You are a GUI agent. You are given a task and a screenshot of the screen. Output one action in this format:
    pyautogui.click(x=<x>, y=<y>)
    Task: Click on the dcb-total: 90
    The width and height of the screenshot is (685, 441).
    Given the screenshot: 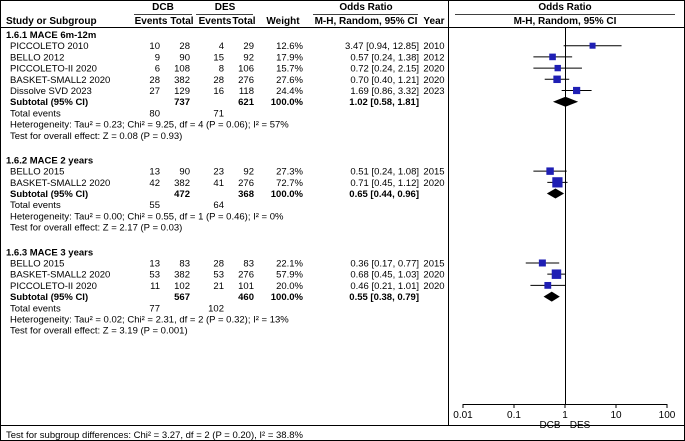 What is the action you would take?
    pyautogui.click(x=184, y=172)
    